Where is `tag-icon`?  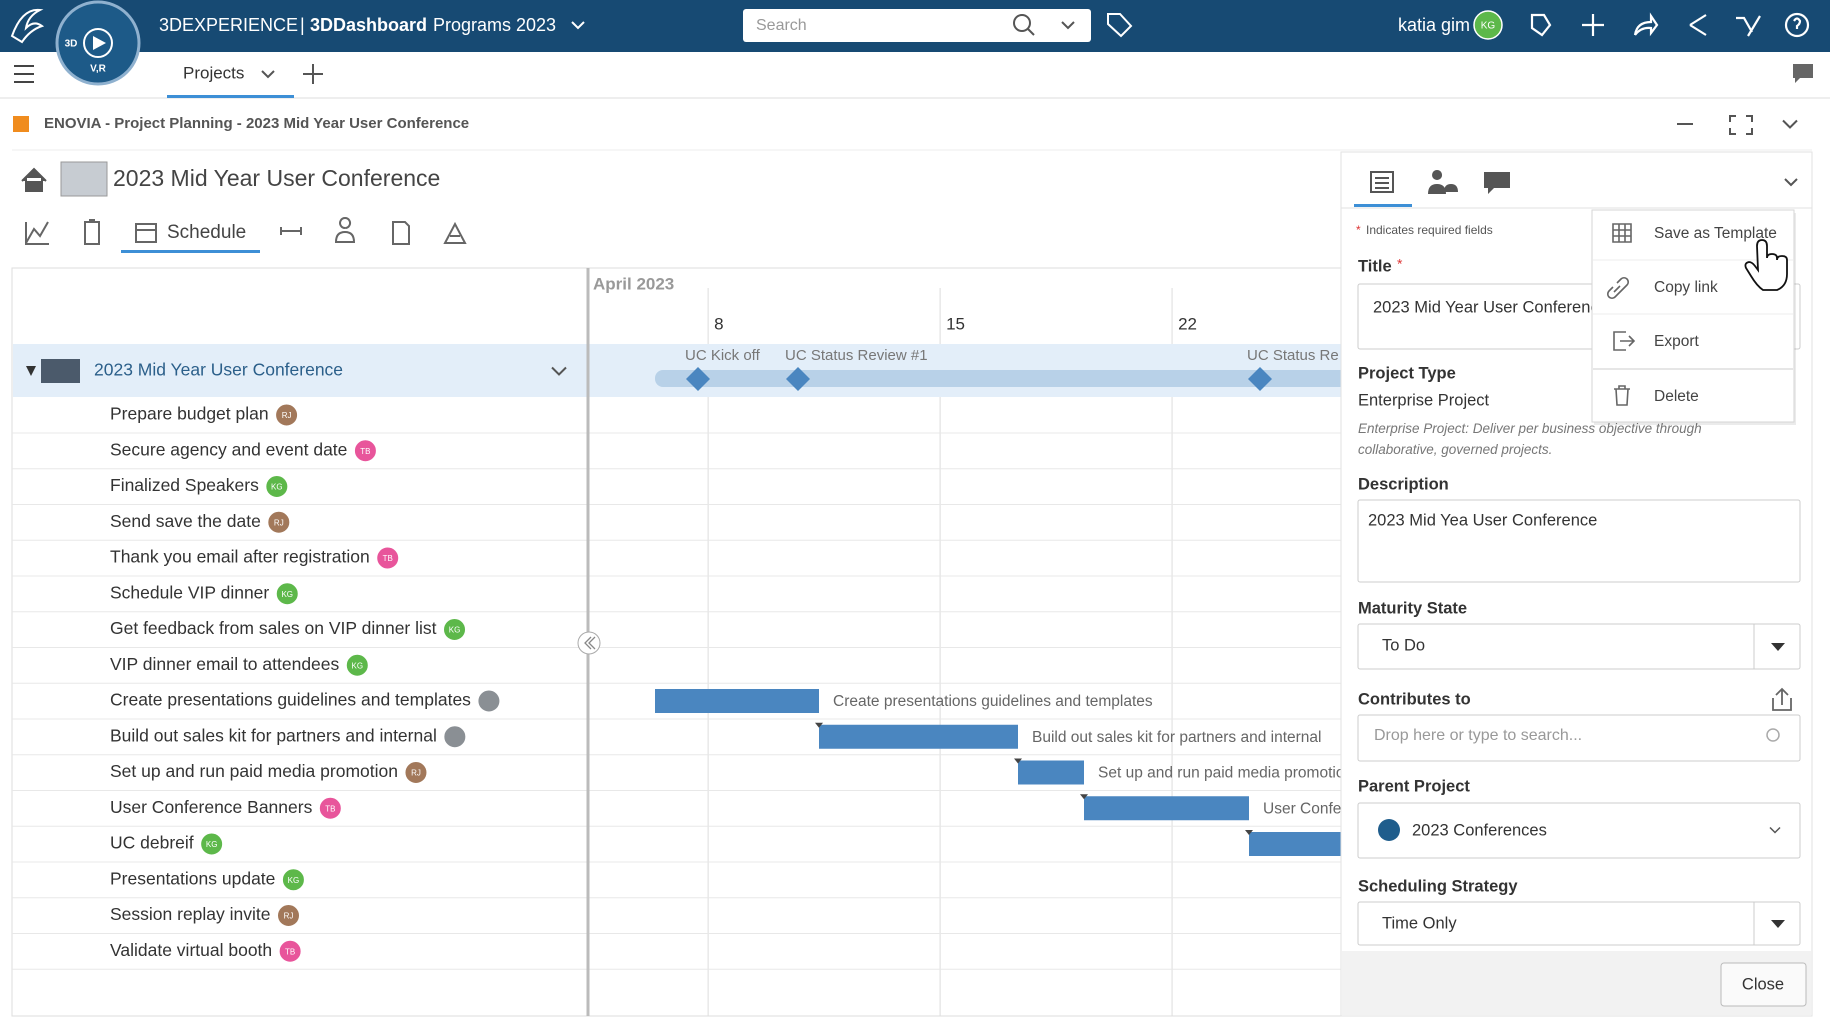 tag-icon is located at coordinates (1120, 25).